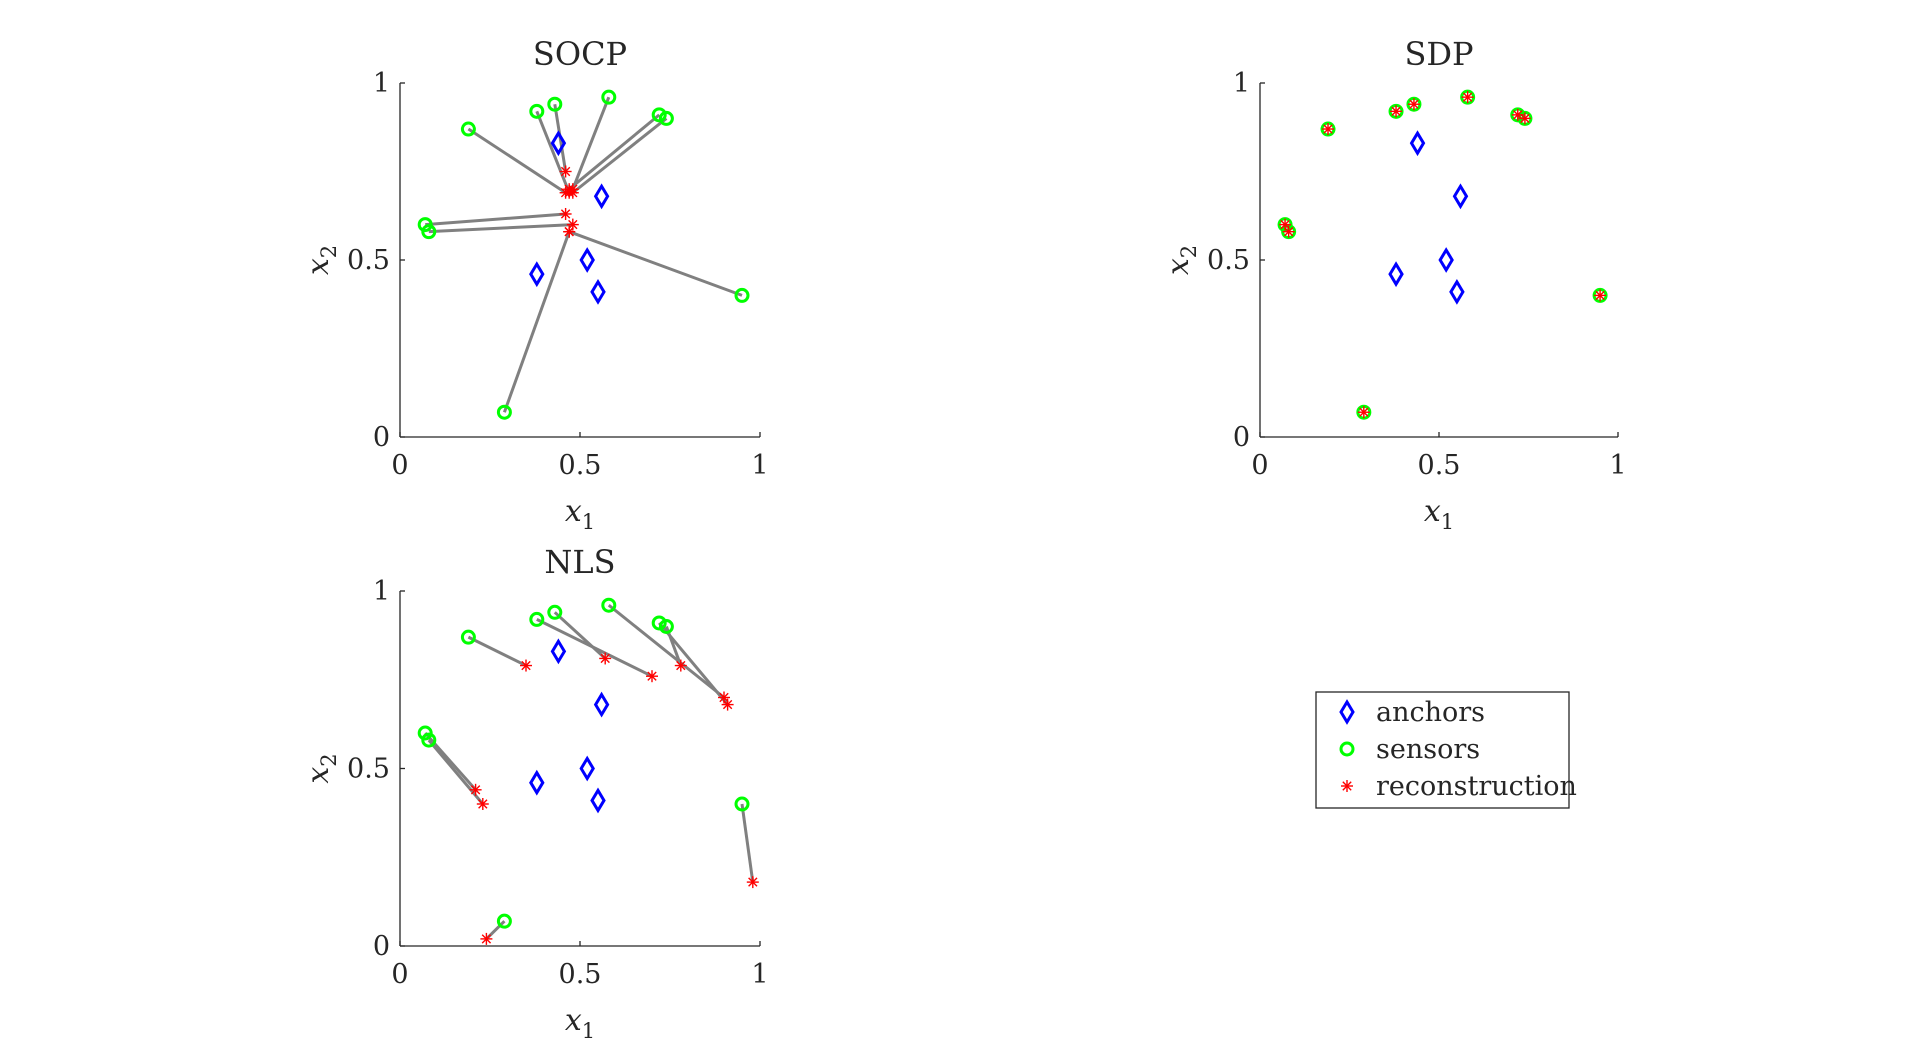 The image size is (1920, 1056). Describe the element at coordinates (1347, 786) in the screenshot. I see `legend-reconstruction-marker` at that location.